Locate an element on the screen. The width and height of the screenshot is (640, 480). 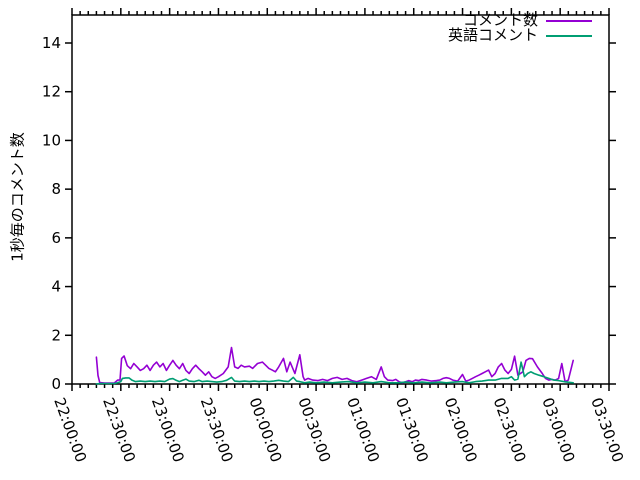
legend: コメント数 英語コメント is located at coordinates (296, 28).